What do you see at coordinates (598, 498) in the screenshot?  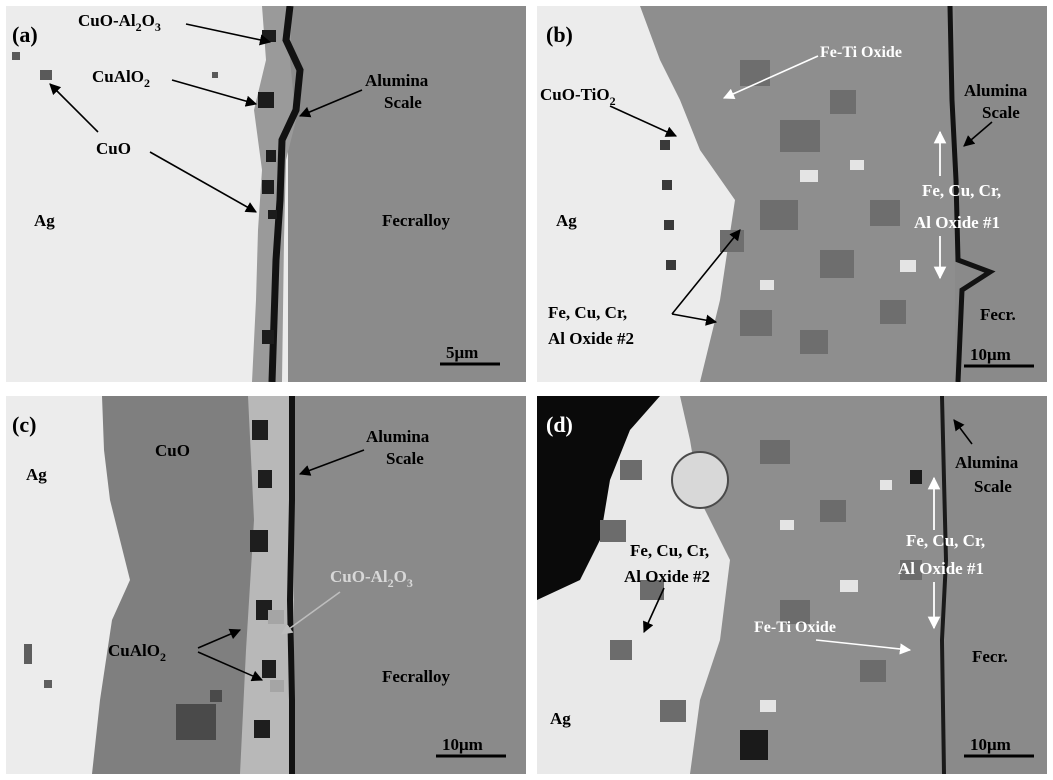 I see `void-region` at bounding box center [598, 498].